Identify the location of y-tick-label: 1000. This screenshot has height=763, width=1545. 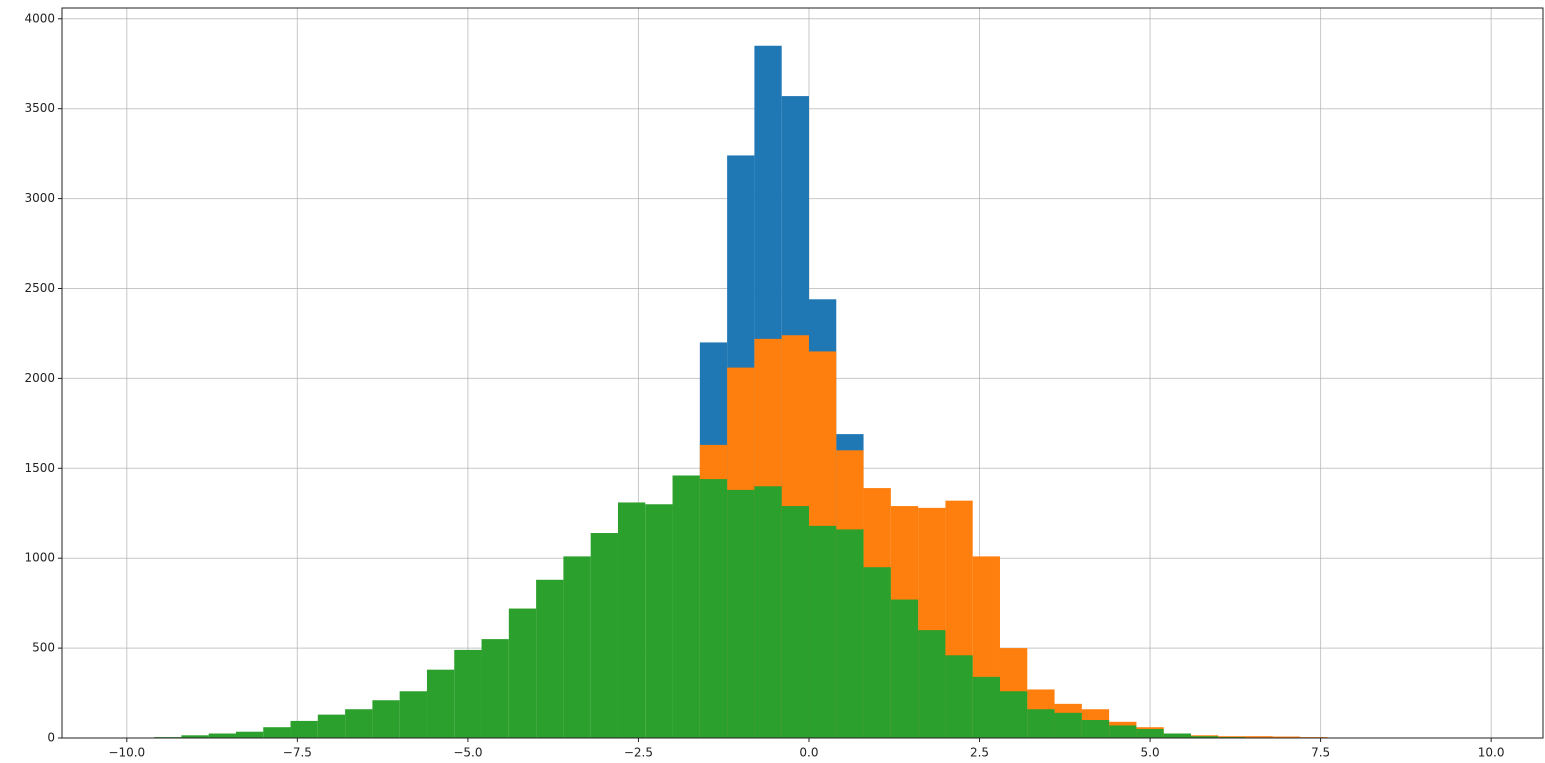
(39, 558).